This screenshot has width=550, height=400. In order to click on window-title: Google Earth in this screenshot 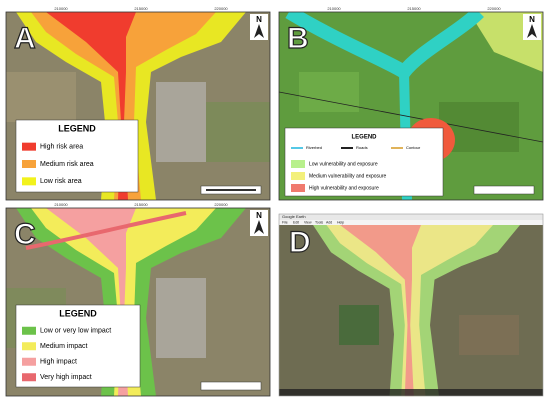, I will do `click(294, 216)`.